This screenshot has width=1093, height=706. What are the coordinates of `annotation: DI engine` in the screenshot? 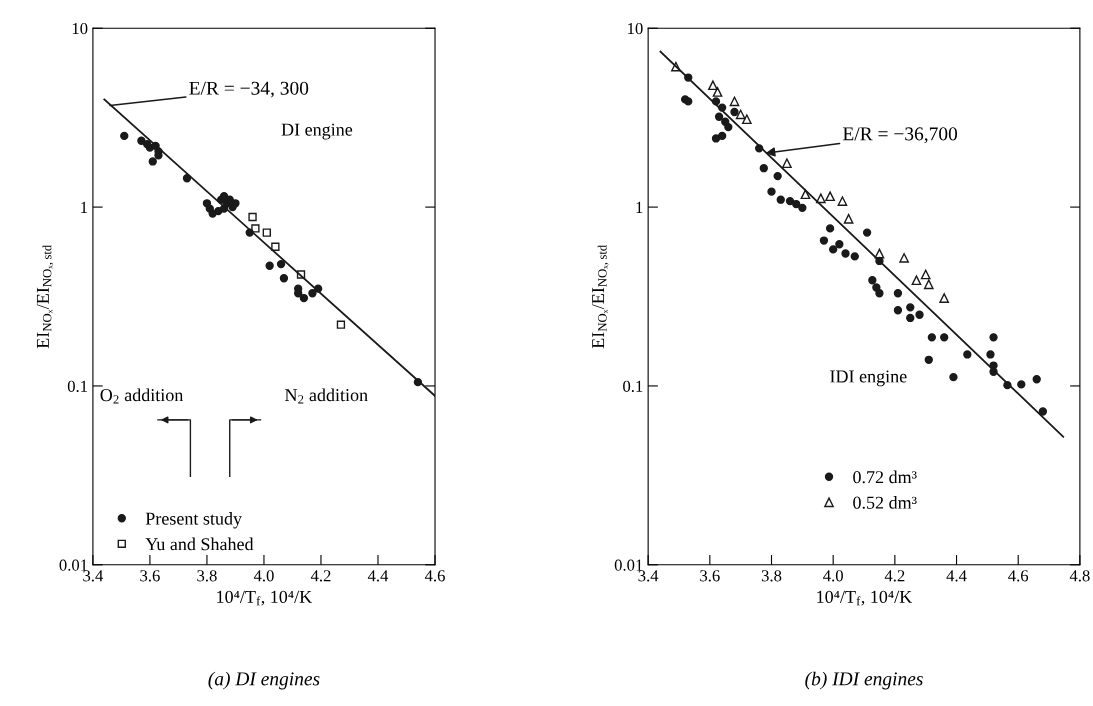 It's located at (317, 131).